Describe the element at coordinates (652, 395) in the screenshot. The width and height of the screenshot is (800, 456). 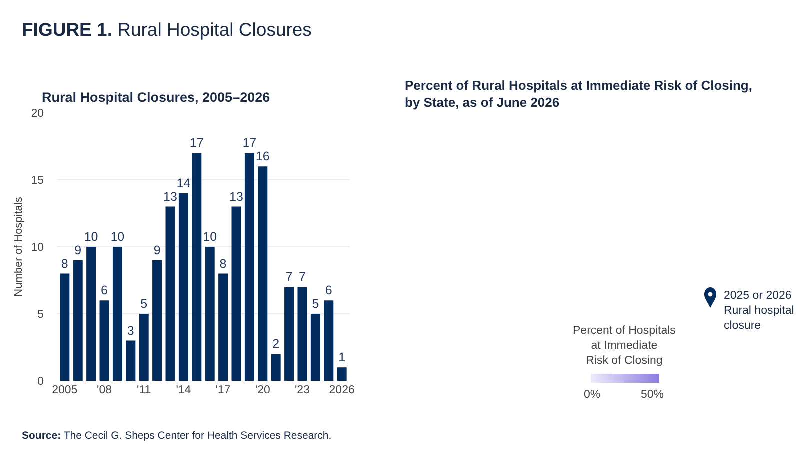
I see `text: 50%` at that location.